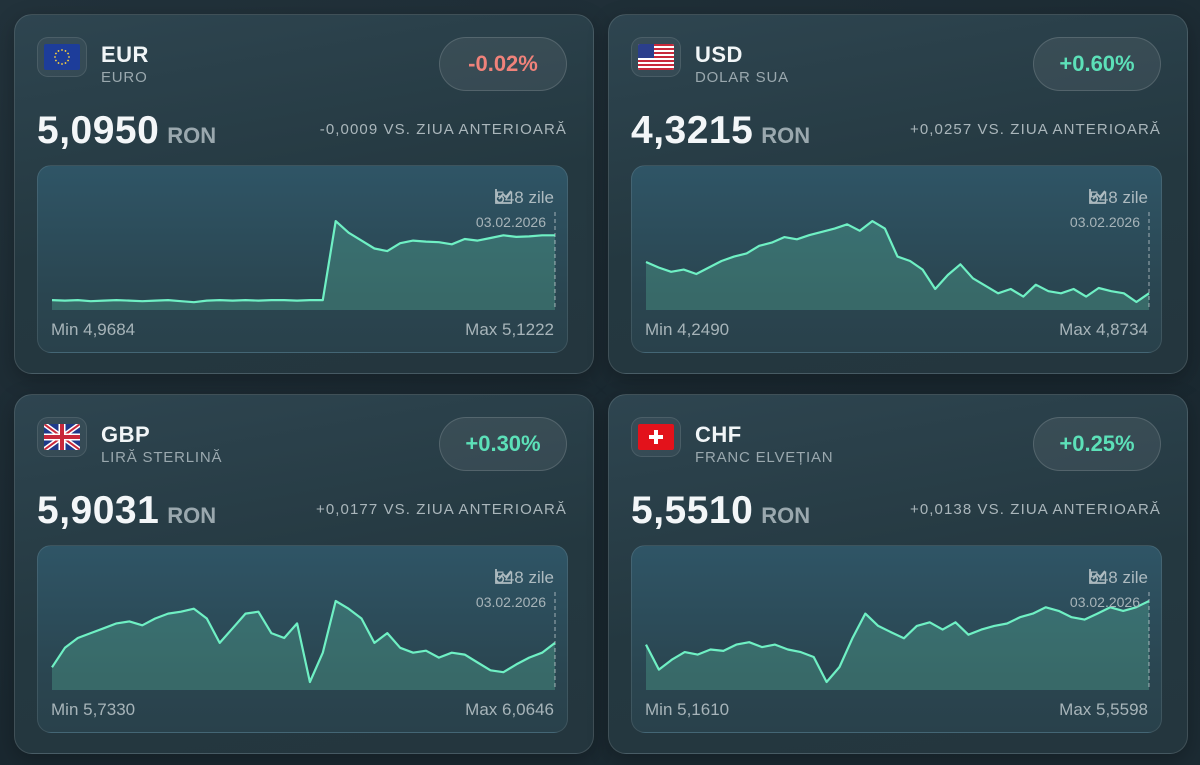  I want to click on max-value: Max 5,5598, so click(1103, 709).